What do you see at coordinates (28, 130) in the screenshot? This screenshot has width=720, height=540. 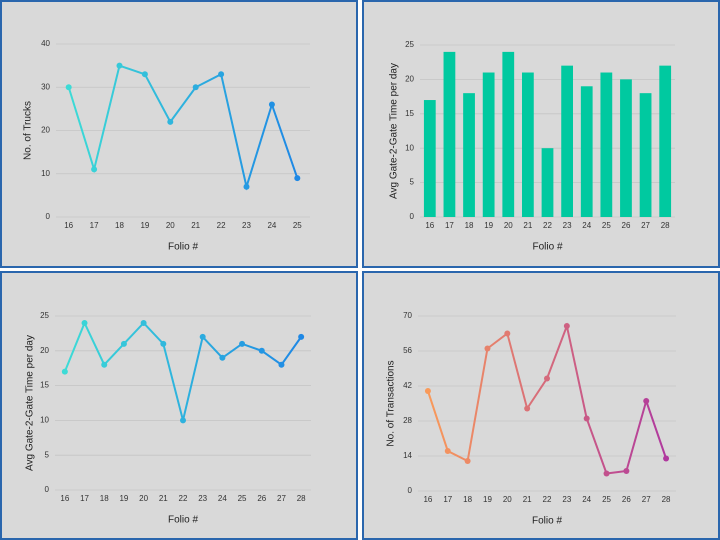 I see `y-axis-label: No. of Trucks` at bounding box center [28, 130].